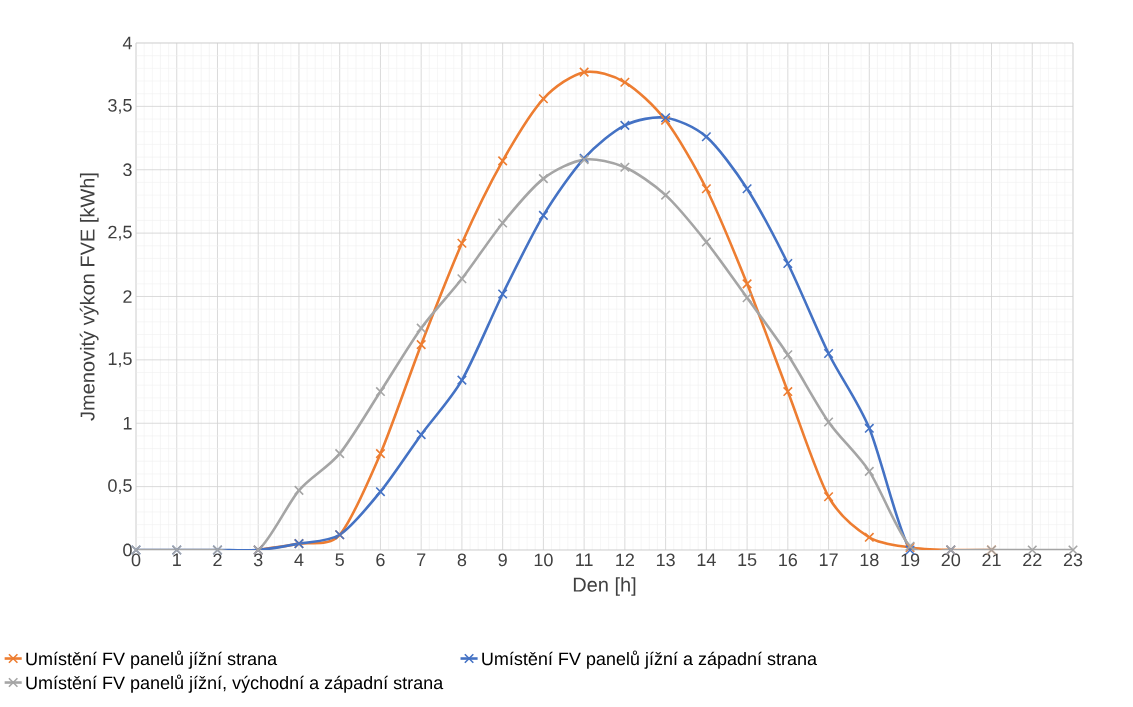 This screenshot has width=1133, height=707. What do you see at coordinates (127, 550) in the screenshot?
I see `y-tick-label: 0` at bounding box center [127, 550].